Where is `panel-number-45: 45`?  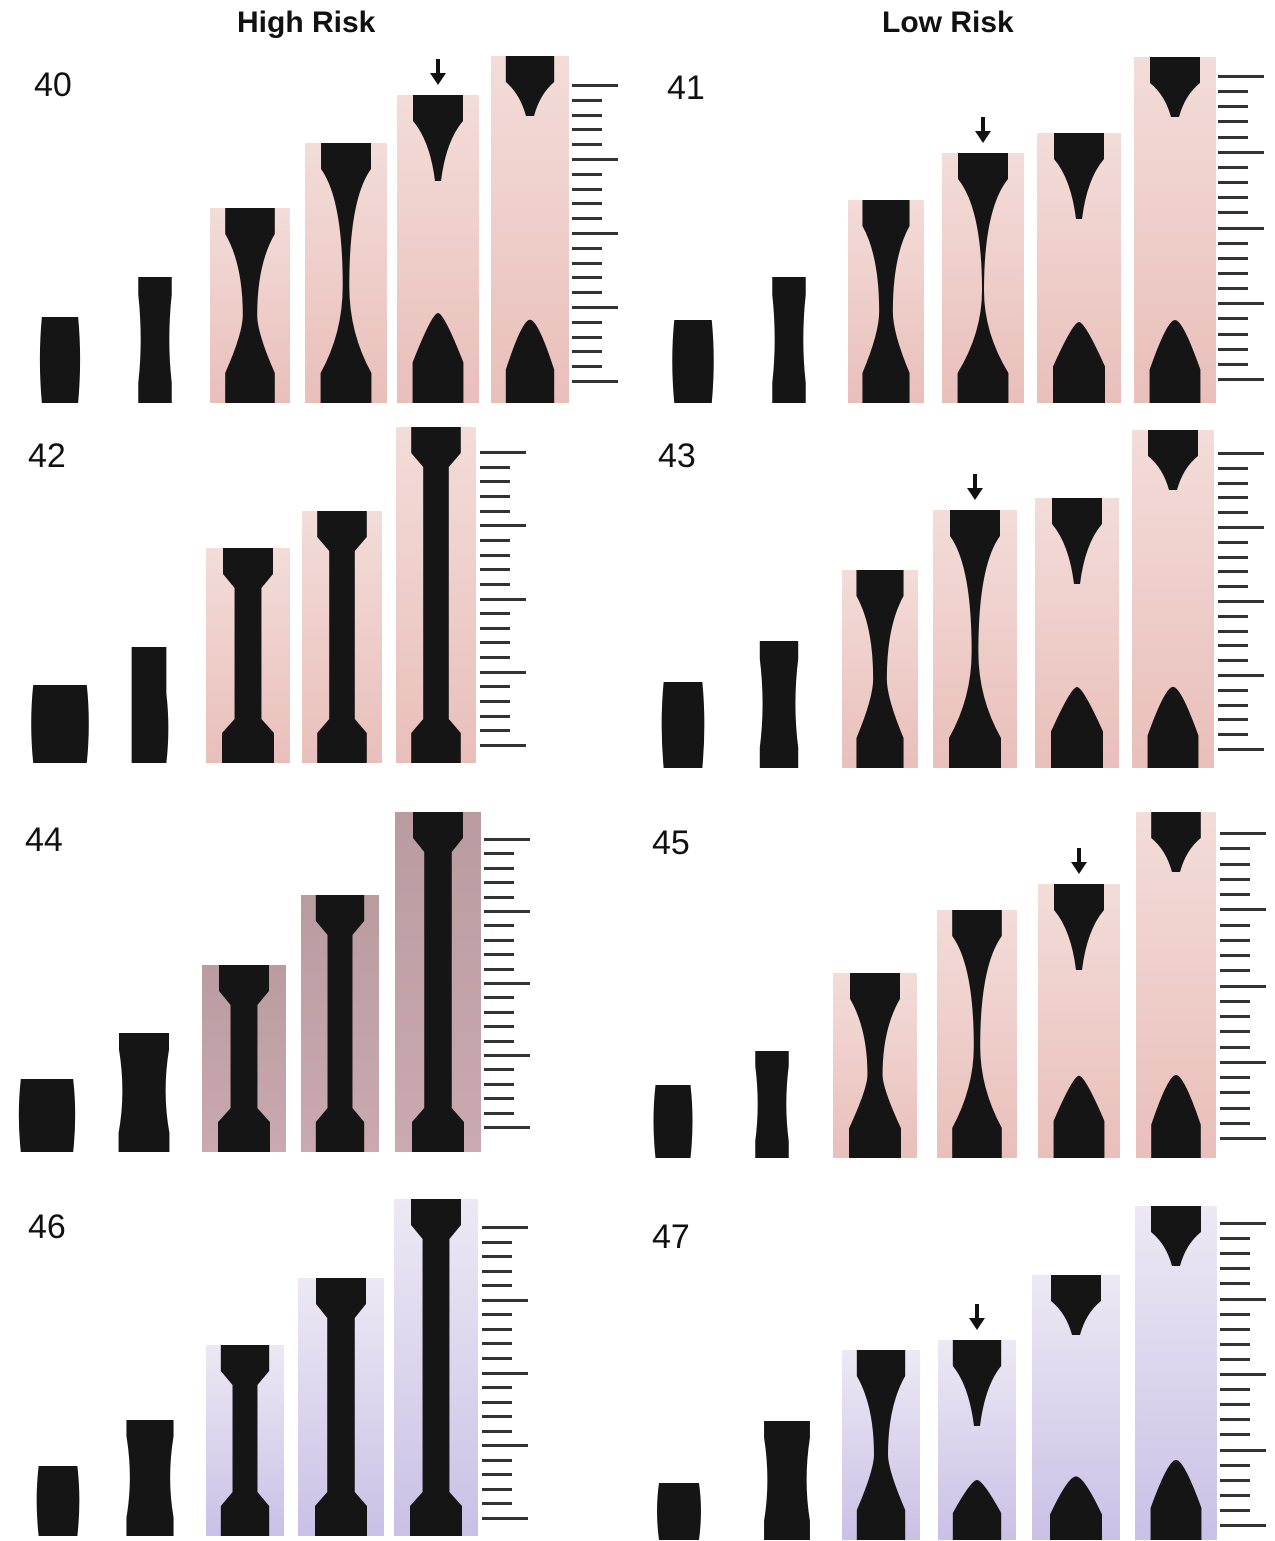
panel-number-45: 45 is located at coordinates (671, 843).